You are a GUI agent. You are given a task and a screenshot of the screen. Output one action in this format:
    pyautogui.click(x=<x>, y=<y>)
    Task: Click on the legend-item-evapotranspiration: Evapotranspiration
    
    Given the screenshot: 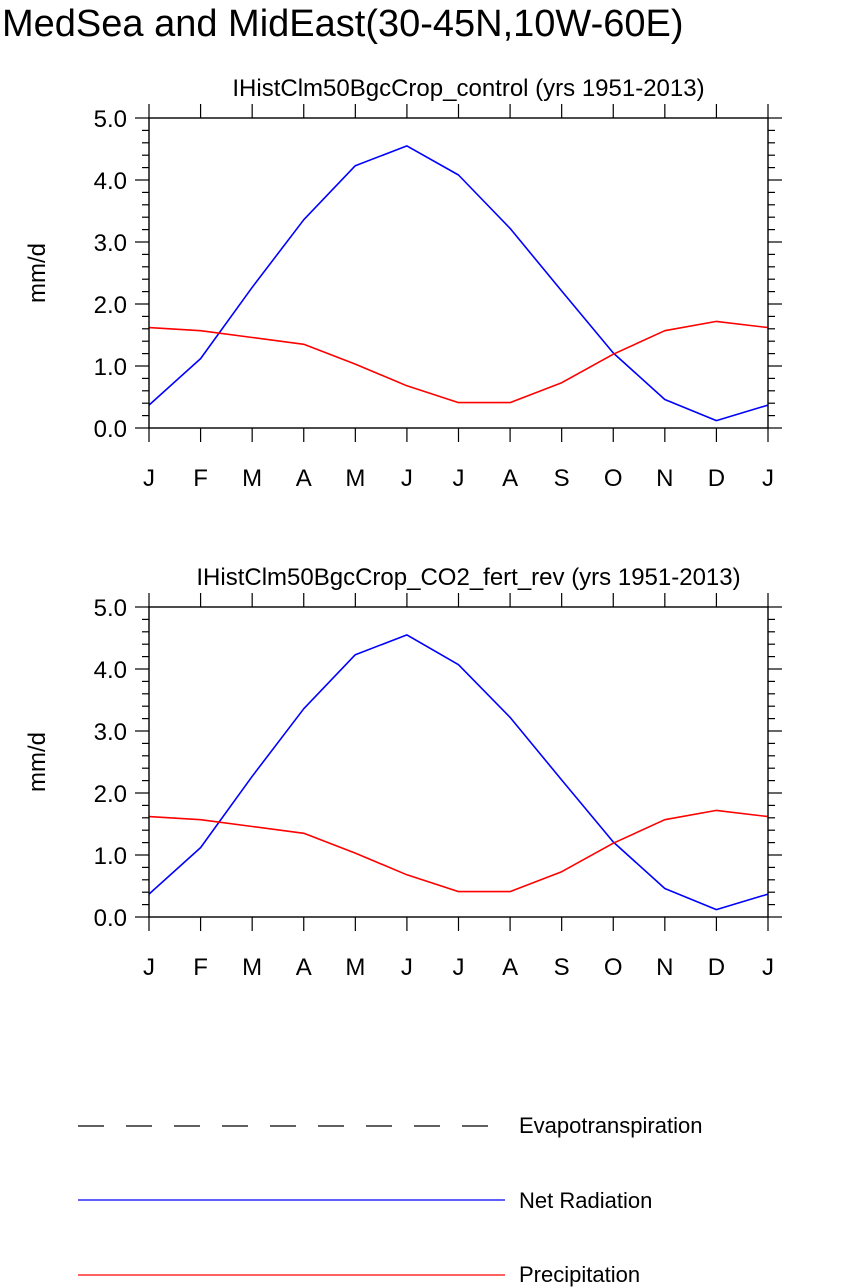 What is the action you would take?
    pyautogui.click(x=390, y=1125)
    